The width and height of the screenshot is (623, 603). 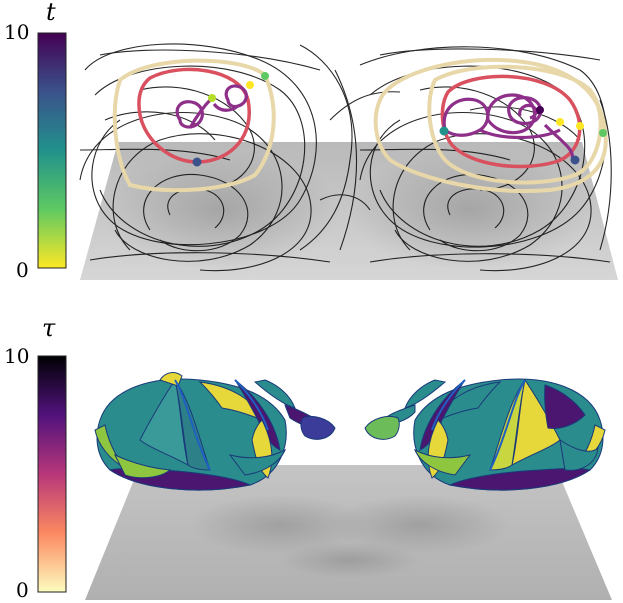 I want to click on top-colorbar-title: t, so click(x=51, y=13).